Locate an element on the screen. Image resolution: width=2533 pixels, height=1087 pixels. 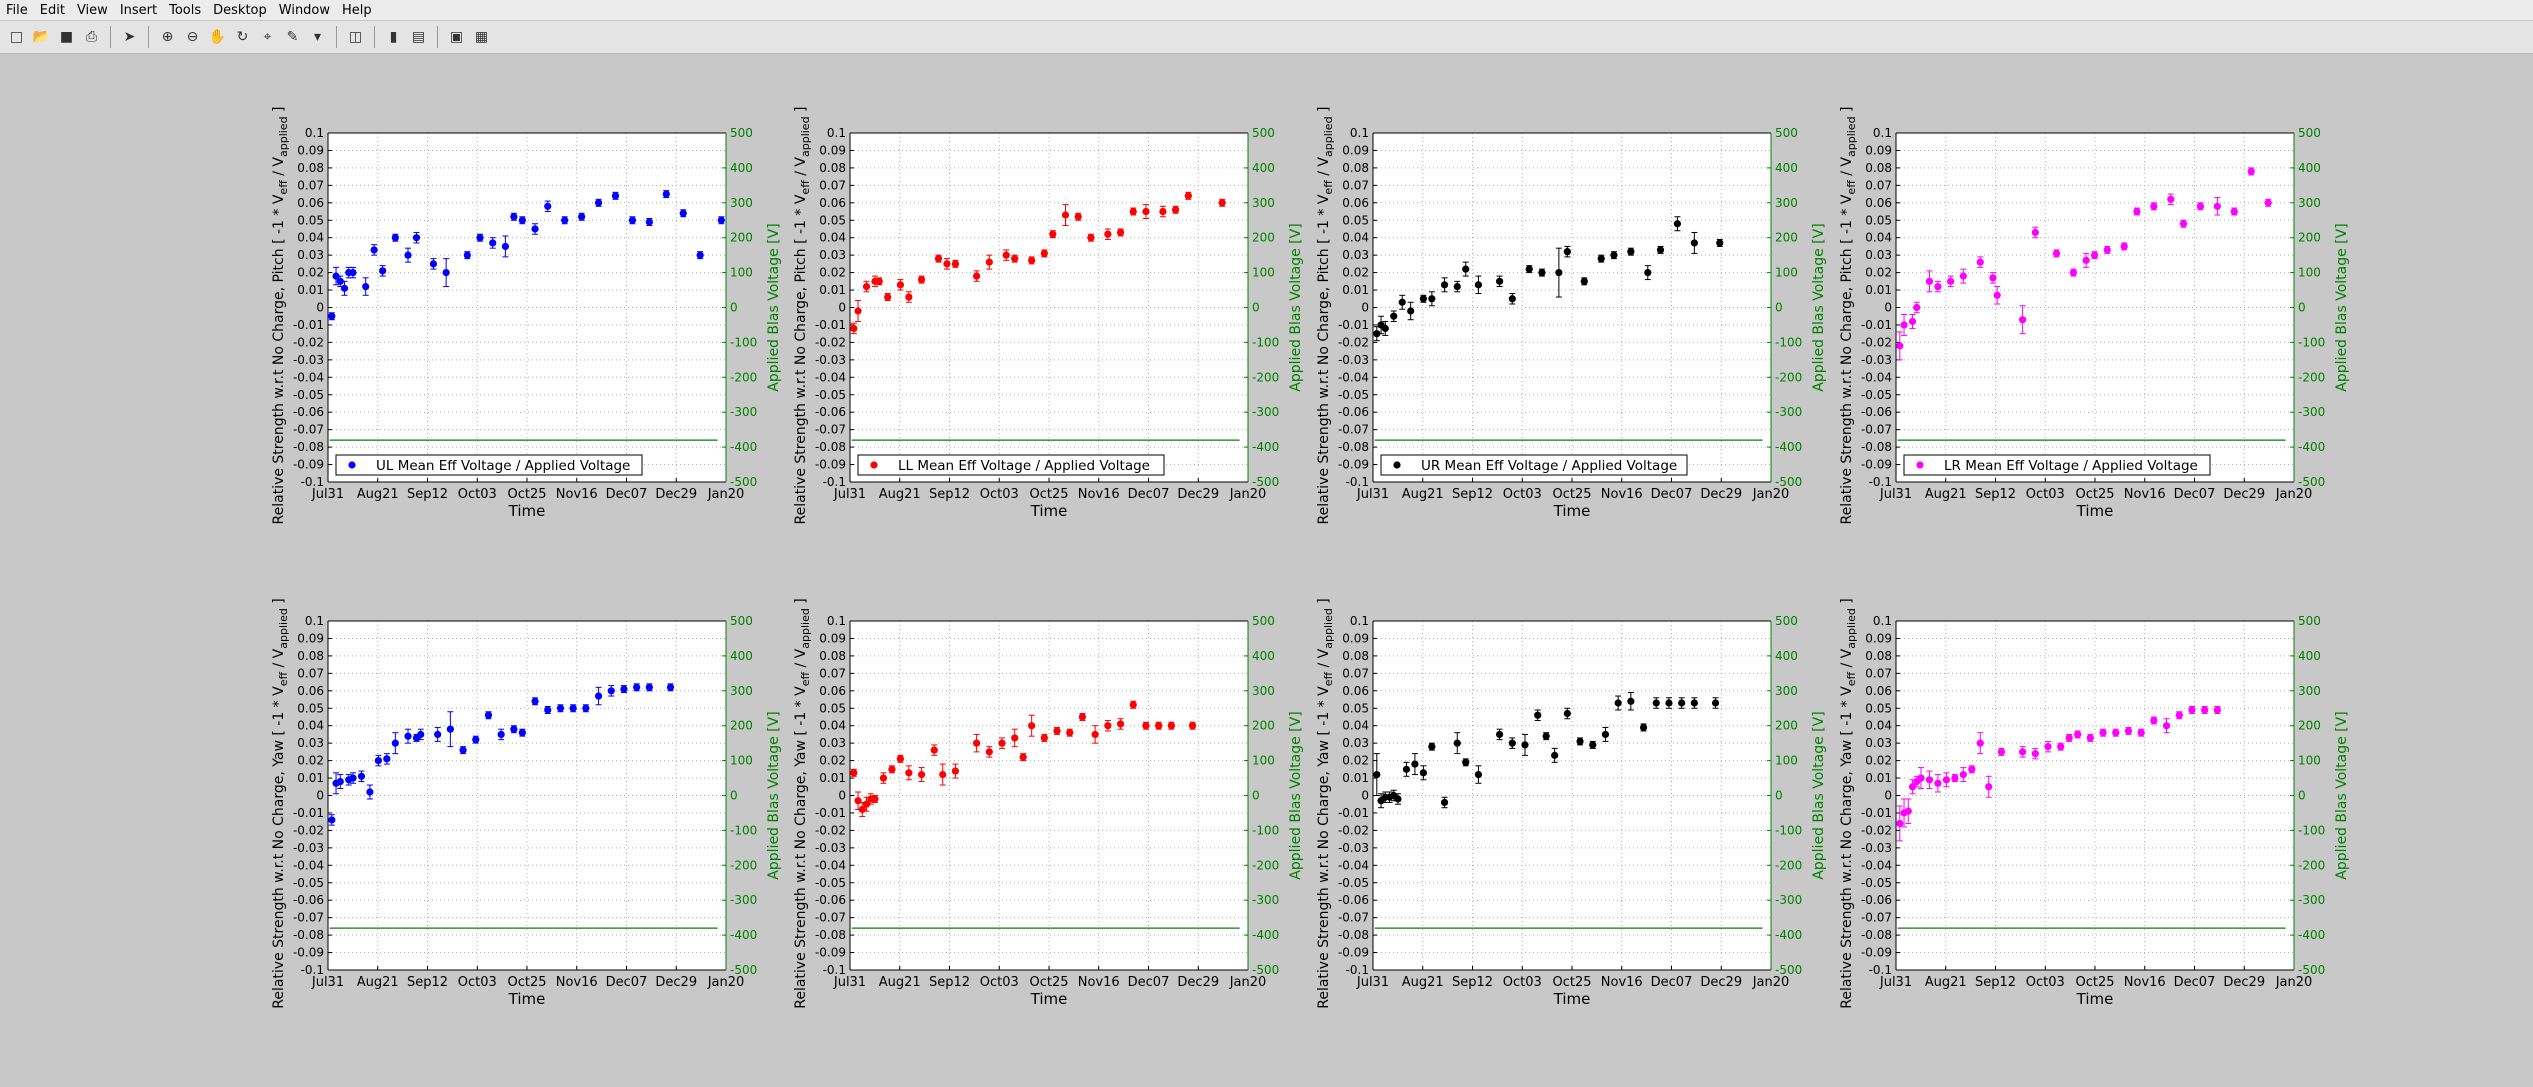
legend-label: LR Mean Eff Voltage / Applied Voltage is located at coordinates (2071, 466).